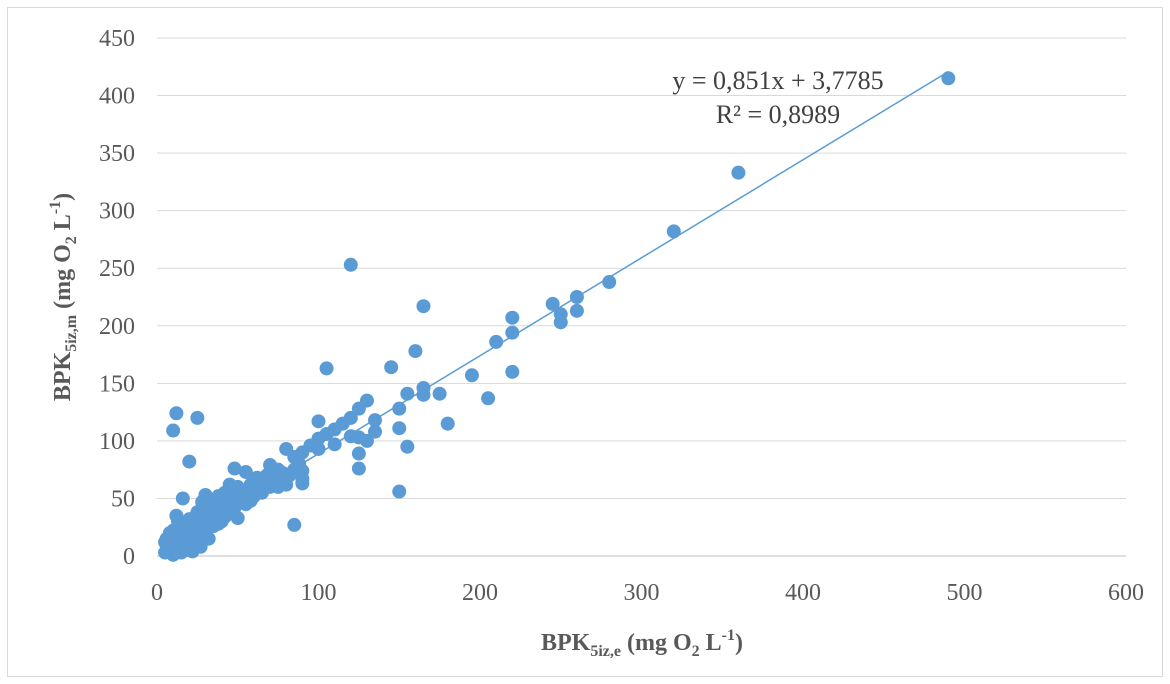 Image resolution: width=1170 pixels, height=684 pixels. I want to click on x-axis-title: BPK5iz,e (mg O2 L-1), so click(642, 643).